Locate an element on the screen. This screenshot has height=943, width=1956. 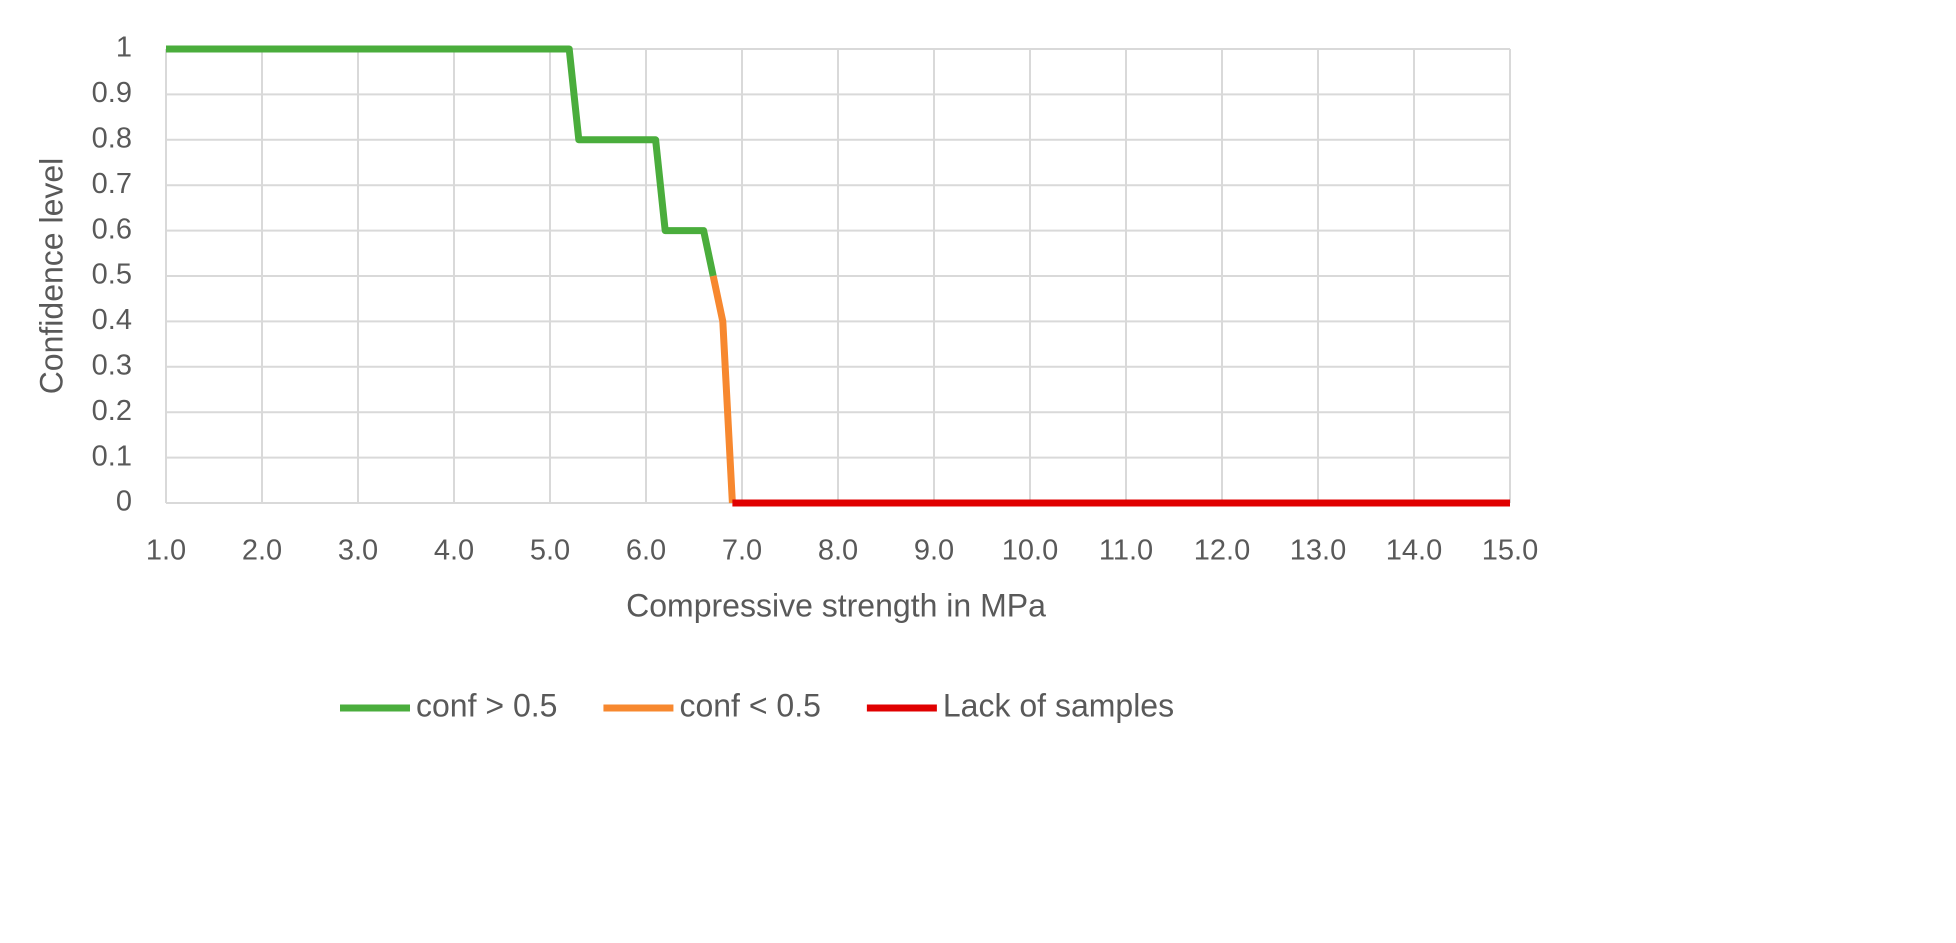
legend-label: conf > 0.5 is located at coordinates (486, 705).